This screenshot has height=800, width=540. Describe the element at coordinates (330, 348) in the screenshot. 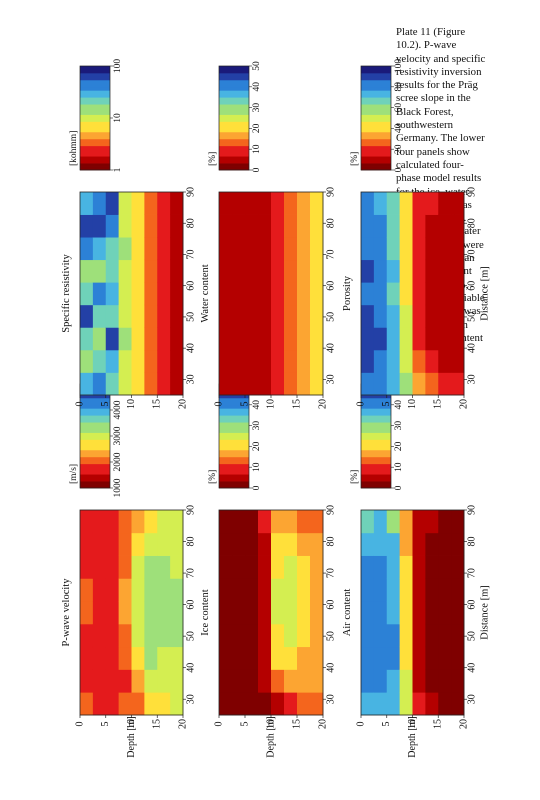

I see `distance-tick-label: 40` at that location.